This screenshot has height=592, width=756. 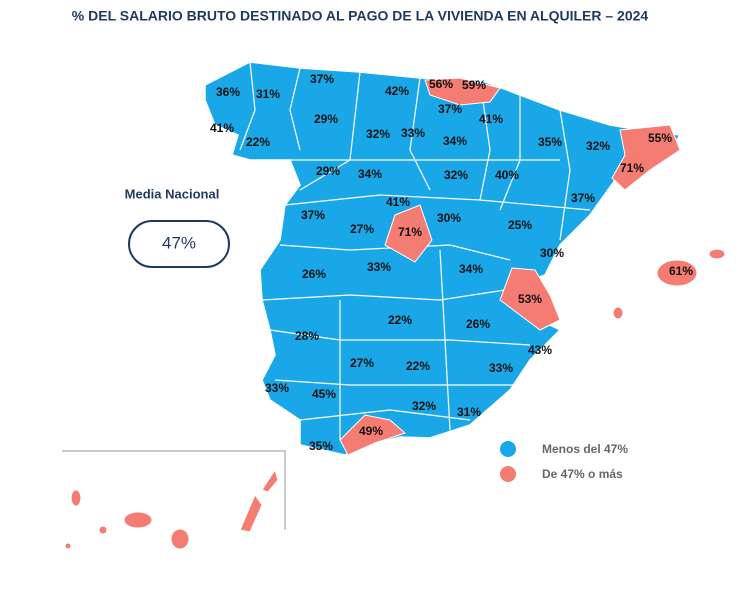 What do you see at coordinates (507, 175) in the screenshot?
I see `region-label: 40%` at bounding box center [507, 175].